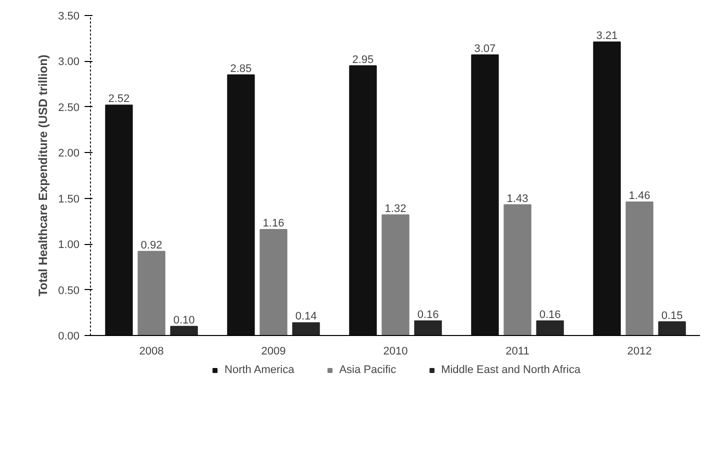  I want to click on legend-label: Middle East and North Africa, so click(510, 370).